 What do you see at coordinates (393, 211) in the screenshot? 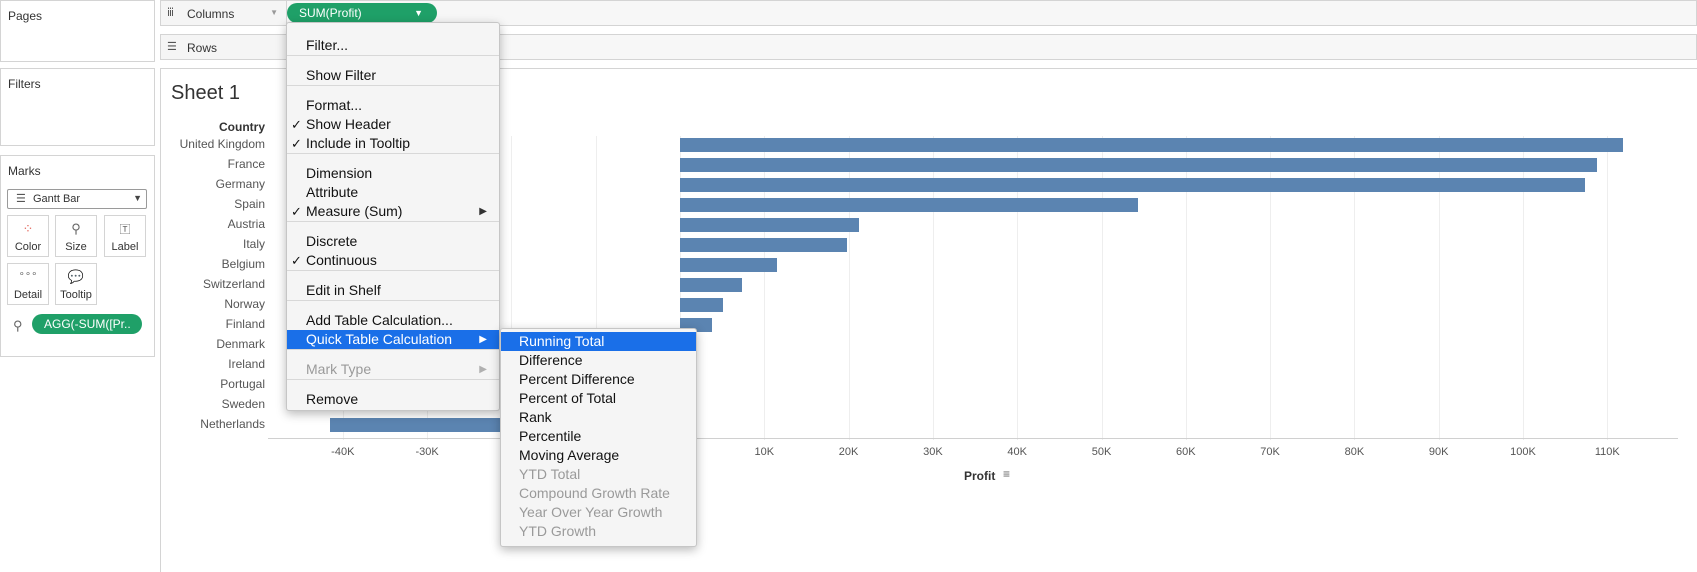
I see `menu-item-measure-sum: ✓ Measure (Sum) ▶` at bounding box center [393, 211].